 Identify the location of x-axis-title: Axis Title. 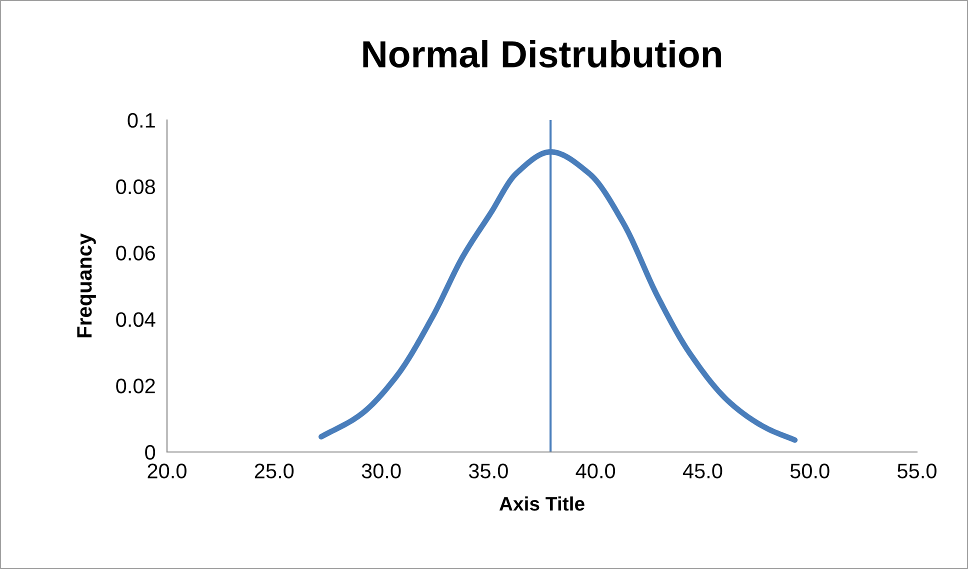
(541, 503).